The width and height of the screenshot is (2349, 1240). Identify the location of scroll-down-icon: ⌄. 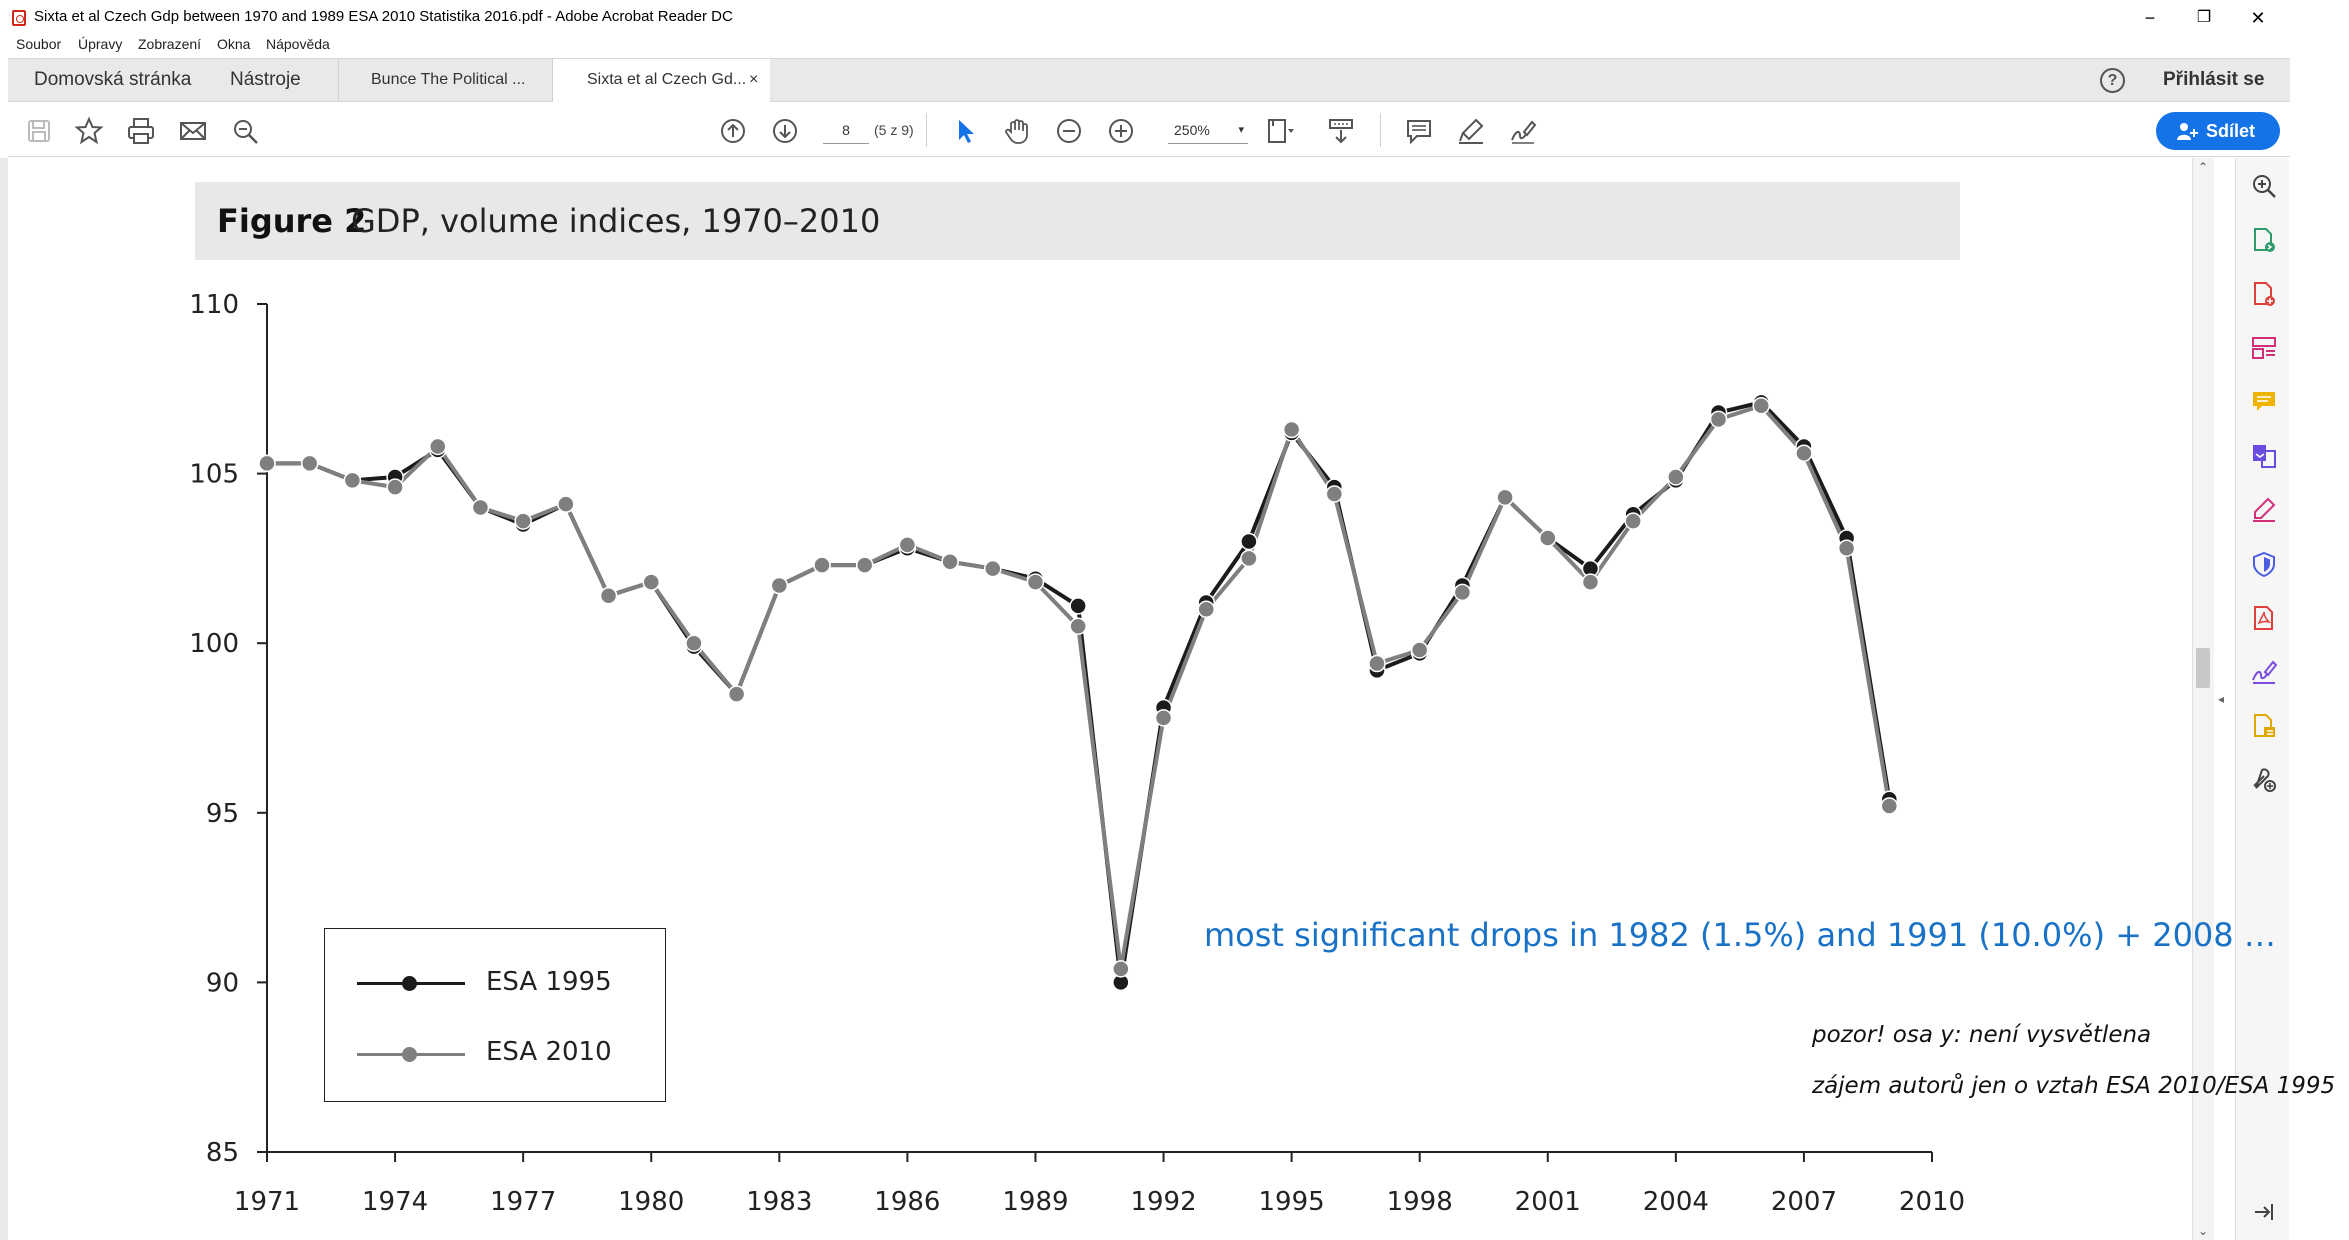
(2203, 1231).